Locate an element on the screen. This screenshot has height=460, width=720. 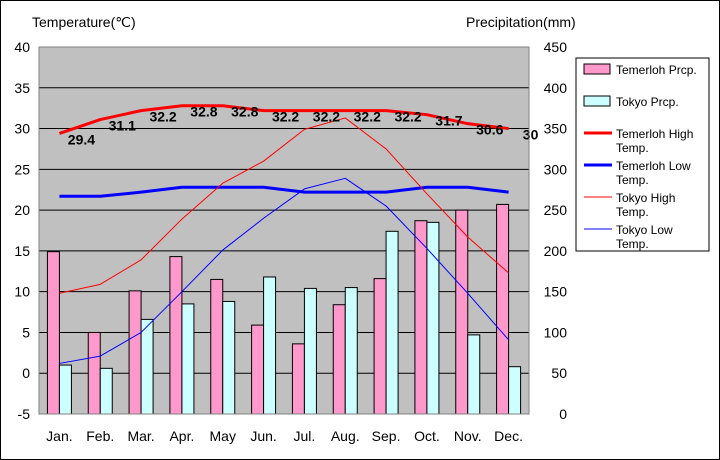
legend-label: Tokyo High Temp. is located at coordinates (645, 205).